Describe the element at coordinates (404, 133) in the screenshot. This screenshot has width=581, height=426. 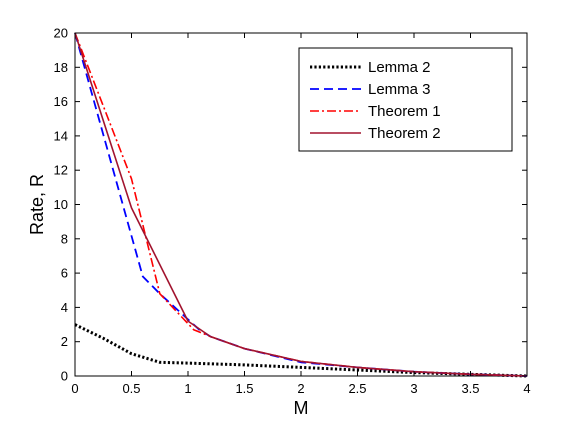
I see `legend-label: Theorem 2` at that location.